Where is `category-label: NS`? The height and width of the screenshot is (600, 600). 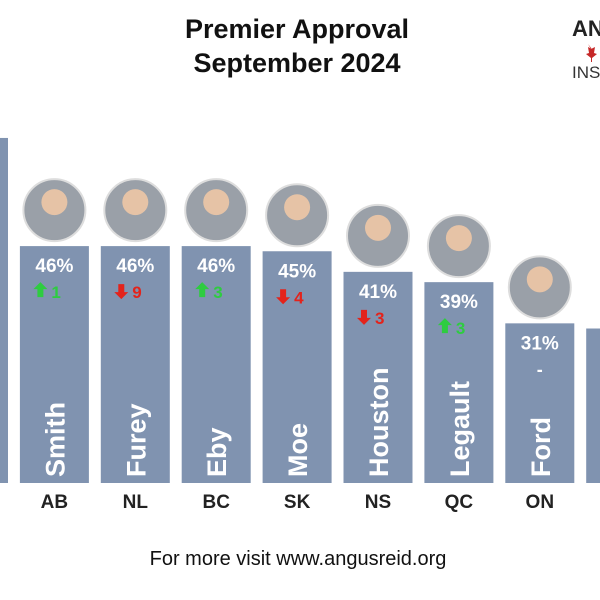
category-label: NS is located at coordinates (378, 502).